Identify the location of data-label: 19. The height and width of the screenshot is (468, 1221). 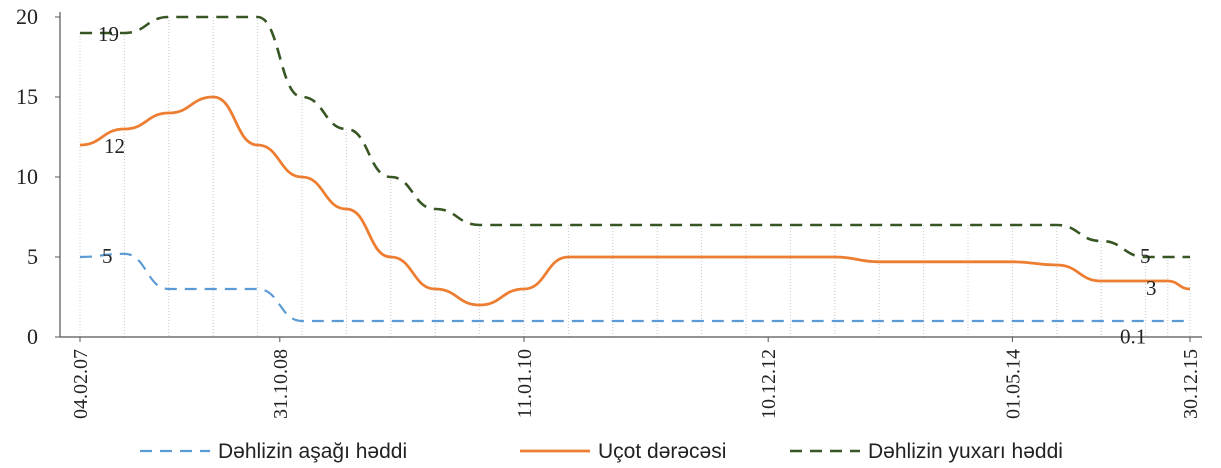
(108, 34).